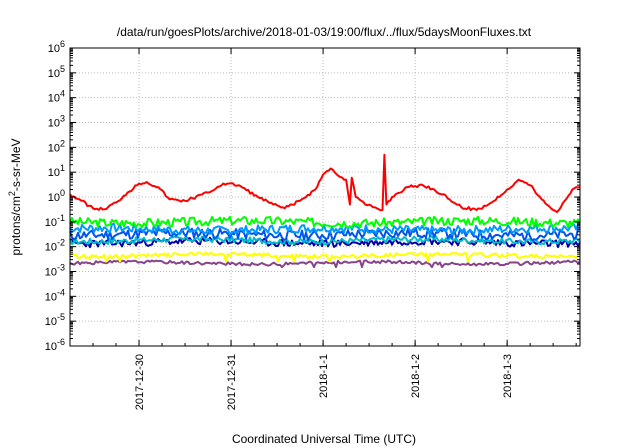 Image resolution: width=640 pixels, height=448 pixels. I want to click on y-tick-label: 10⁶, so click(56, 47).